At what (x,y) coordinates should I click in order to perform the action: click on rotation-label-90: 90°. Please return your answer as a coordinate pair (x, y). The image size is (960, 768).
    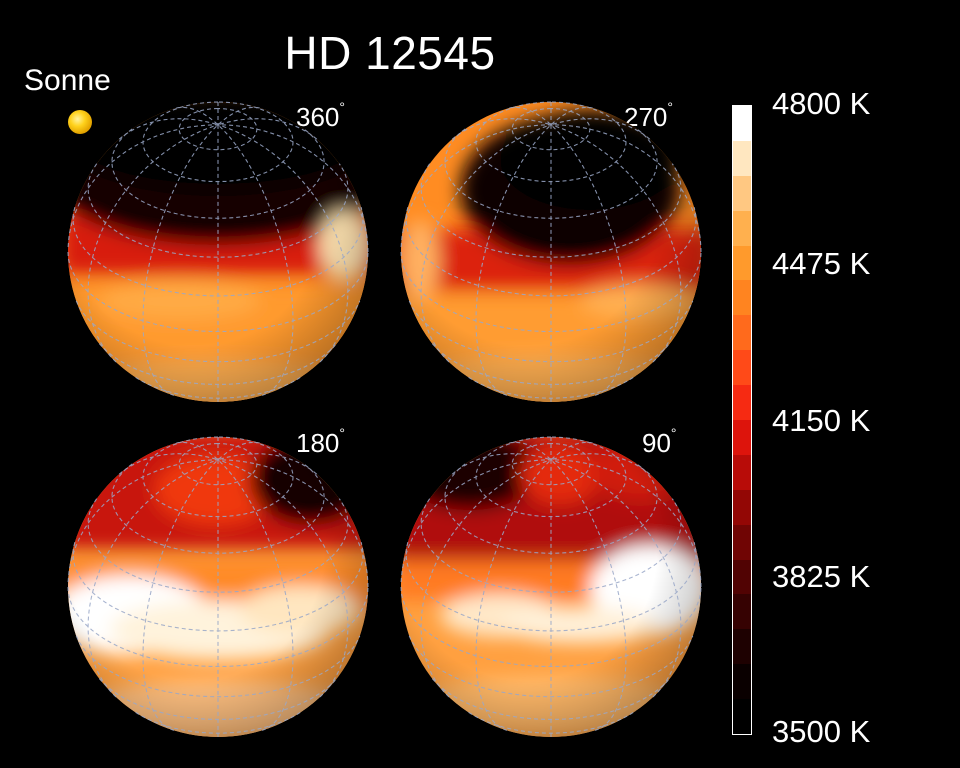
    Looking at the image, I should click on (659, 441).